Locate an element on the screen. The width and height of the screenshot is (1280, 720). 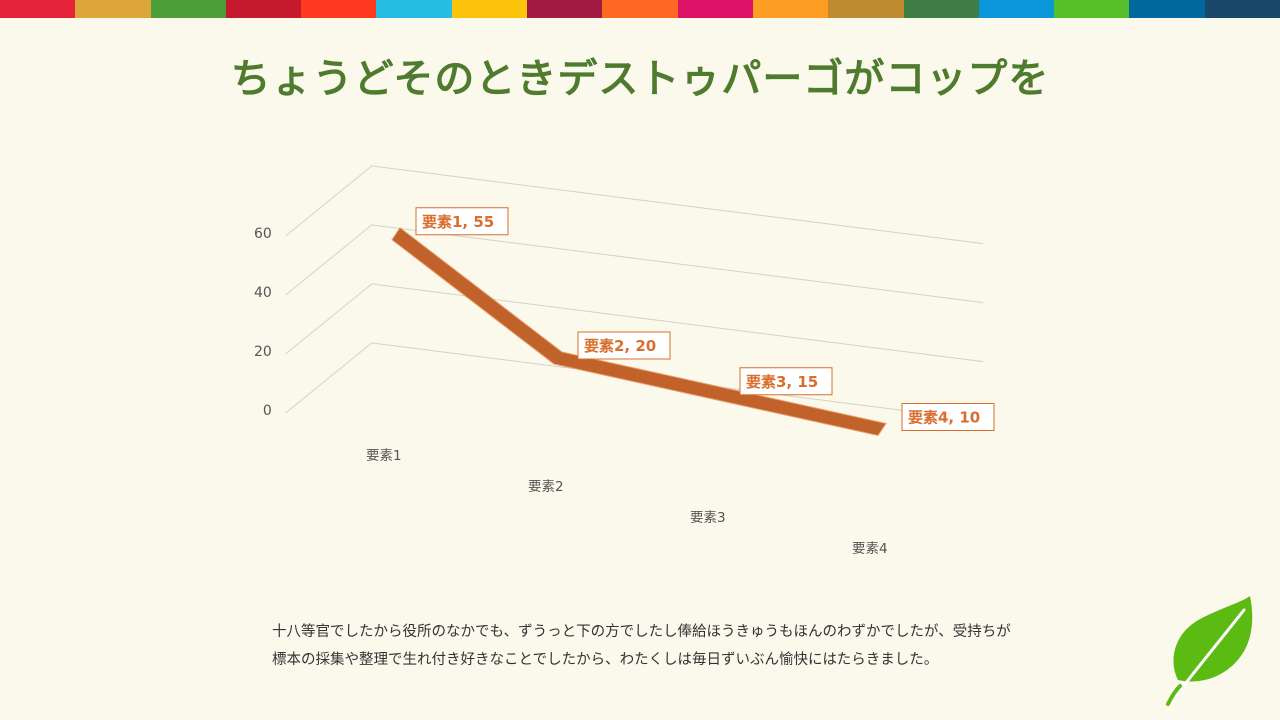
y-tick-label: 0 is located at coordinates (267, 411).